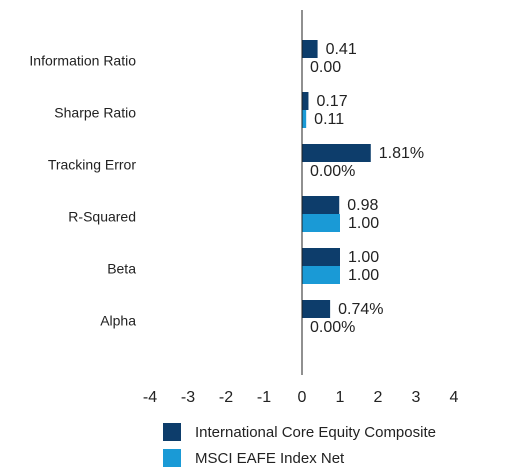 This screenshot has height=469, width=519. Describe the element at coordinates (401, 153) in the screenshot. I see `value-label: 1.81%` at that location.